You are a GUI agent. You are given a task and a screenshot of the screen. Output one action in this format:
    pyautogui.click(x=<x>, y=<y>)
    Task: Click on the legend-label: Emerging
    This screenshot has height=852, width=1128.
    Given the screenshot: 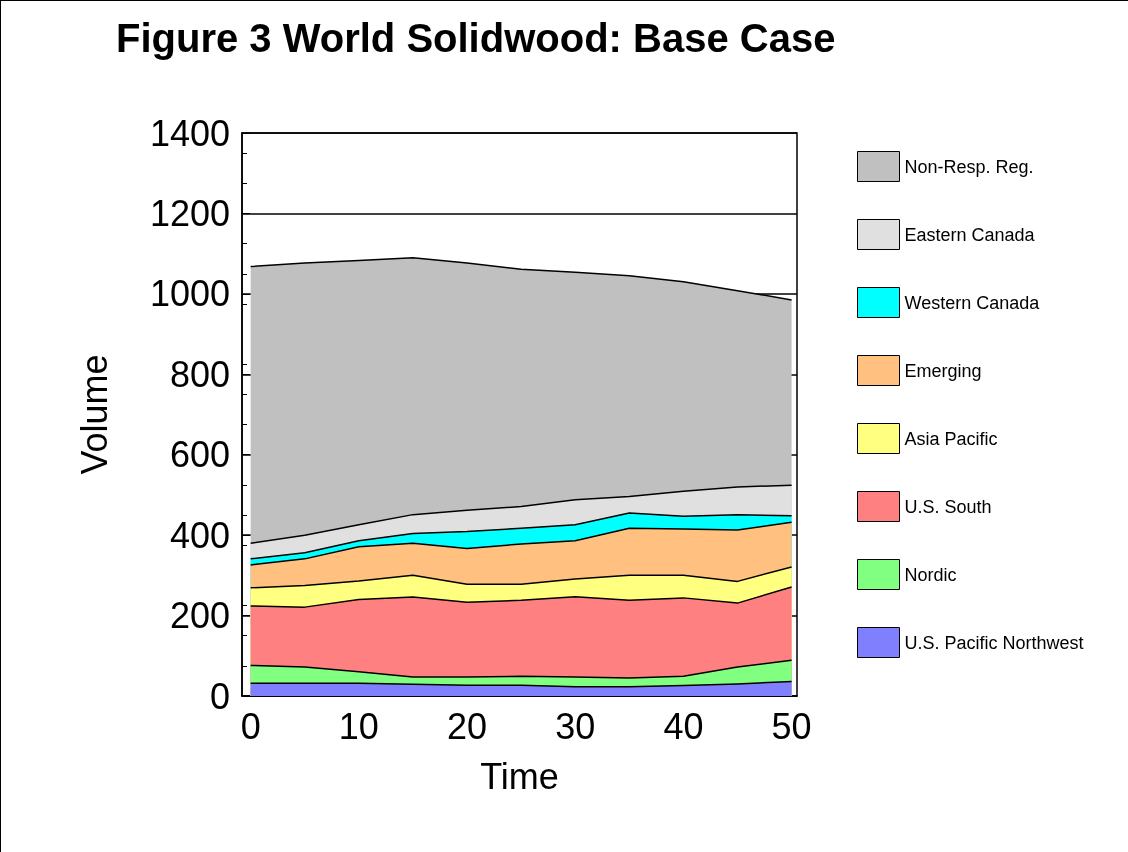 What is the action you would take?
    pyautogui.click(x=943, y=370)
    